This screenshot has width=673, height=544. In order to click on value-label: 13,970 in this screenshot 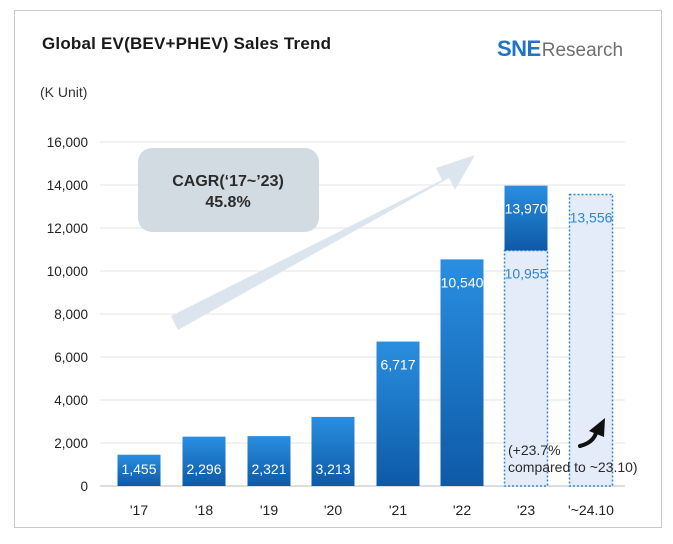, I will do `click(526, 209)`.